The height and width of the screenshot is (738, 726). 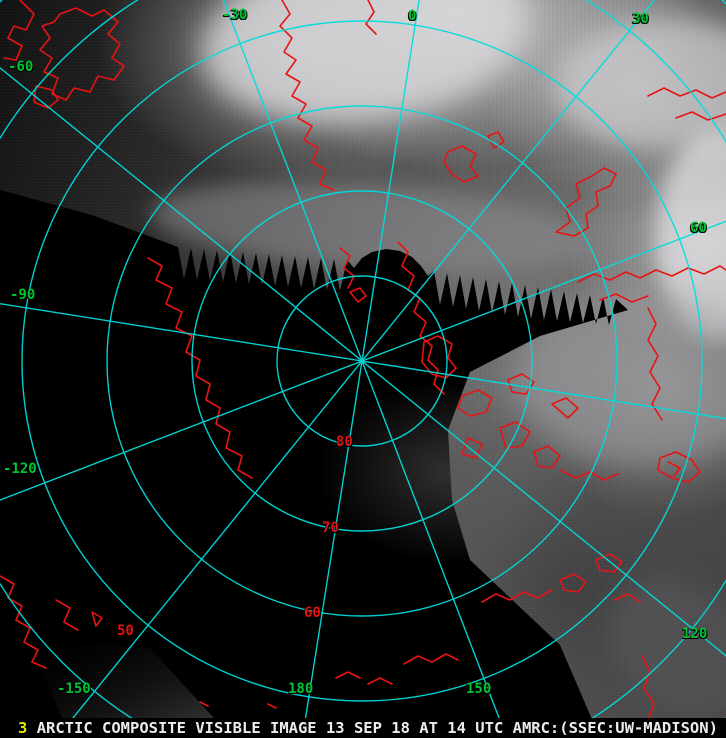 What do you see at coordinates (312, 613) in the screenshot?
I see `latitude-label: 60` at bounding box center [312, 613].